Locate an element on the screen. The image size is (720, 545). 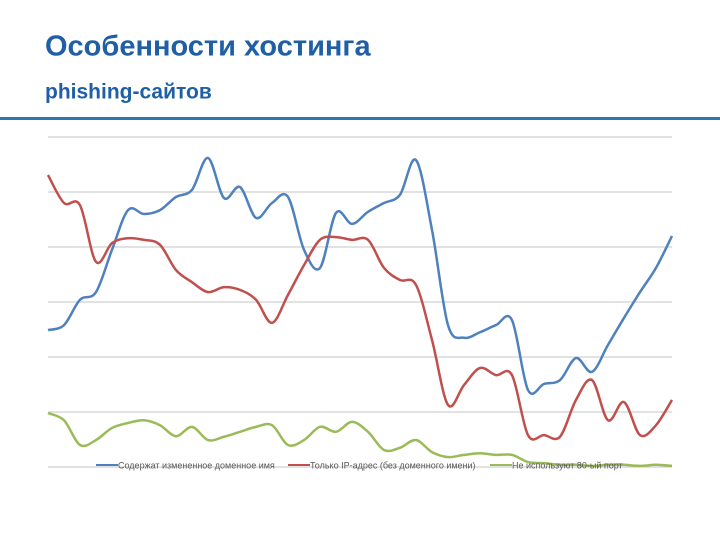
title-rule is located at coordinates (360, 118).